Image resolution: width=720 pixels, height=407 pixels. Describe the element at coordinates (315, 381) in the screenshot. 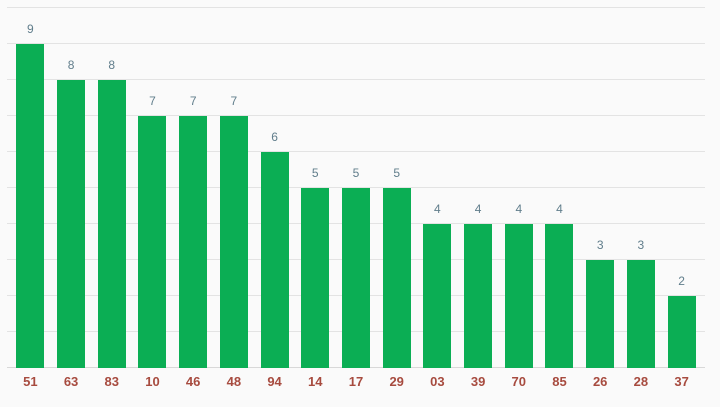

I see `x-axis-label: 14` at that location.